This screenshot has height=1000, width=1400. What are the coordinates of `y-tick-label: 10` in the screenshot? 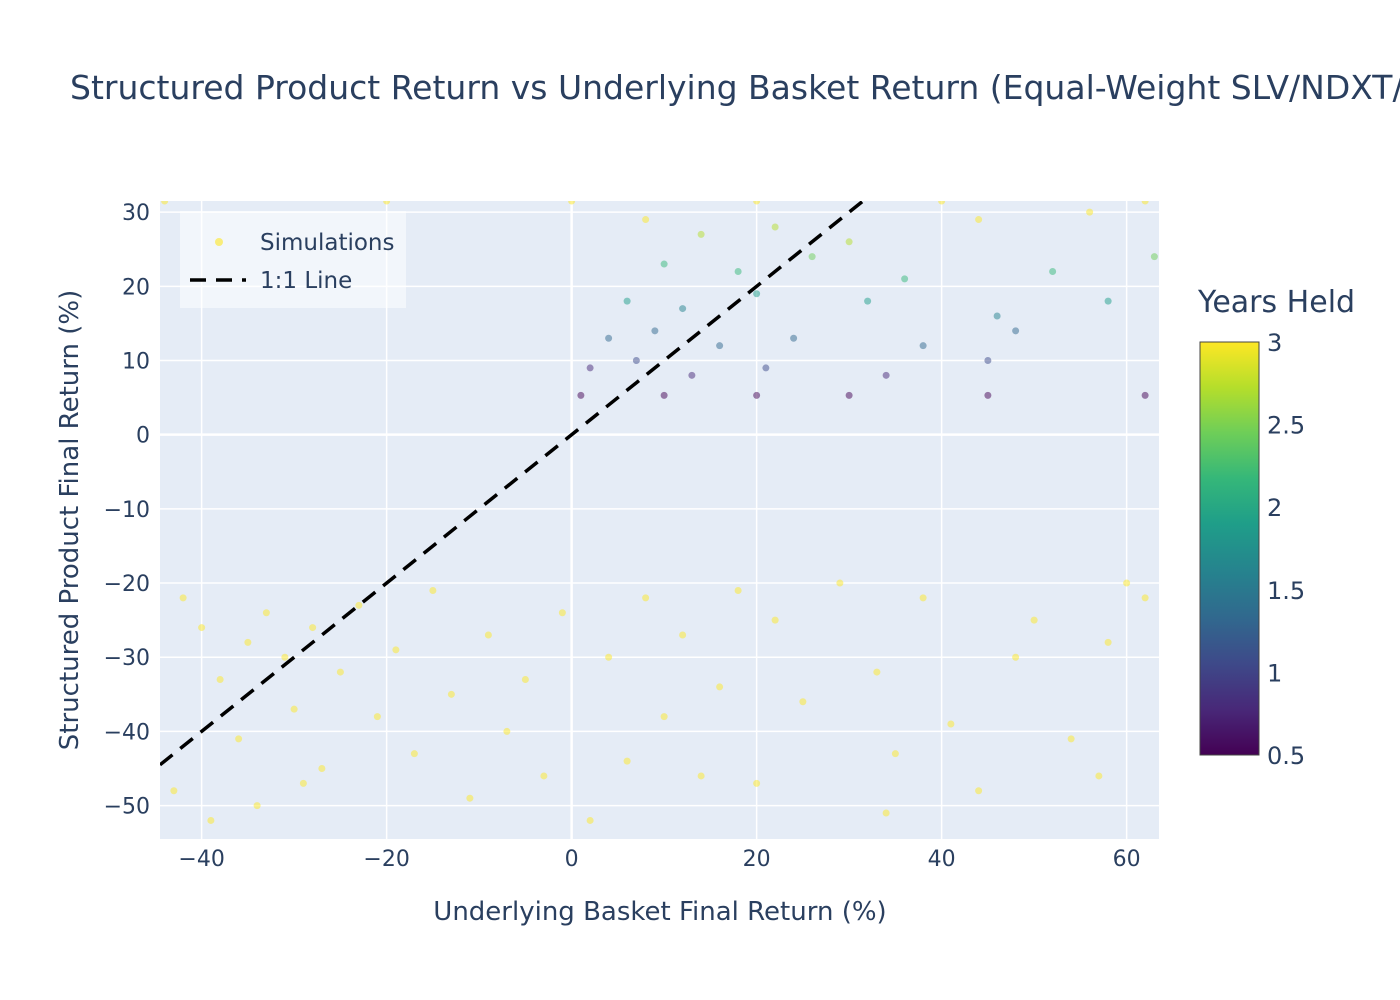 It's located at (136, 362).